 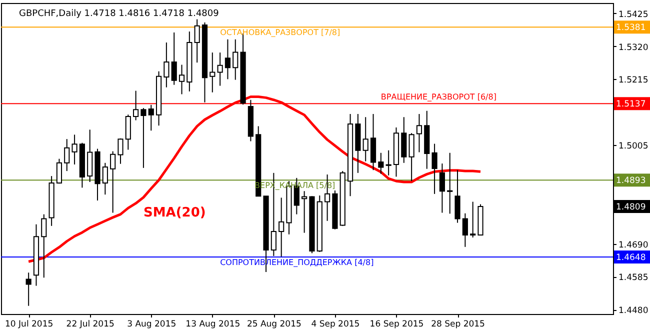 What do you see at coordinates (274, 325) in the screenshot?
I see `x-tick-label: 25 Aug 2015` at bounding box center [274, 325].